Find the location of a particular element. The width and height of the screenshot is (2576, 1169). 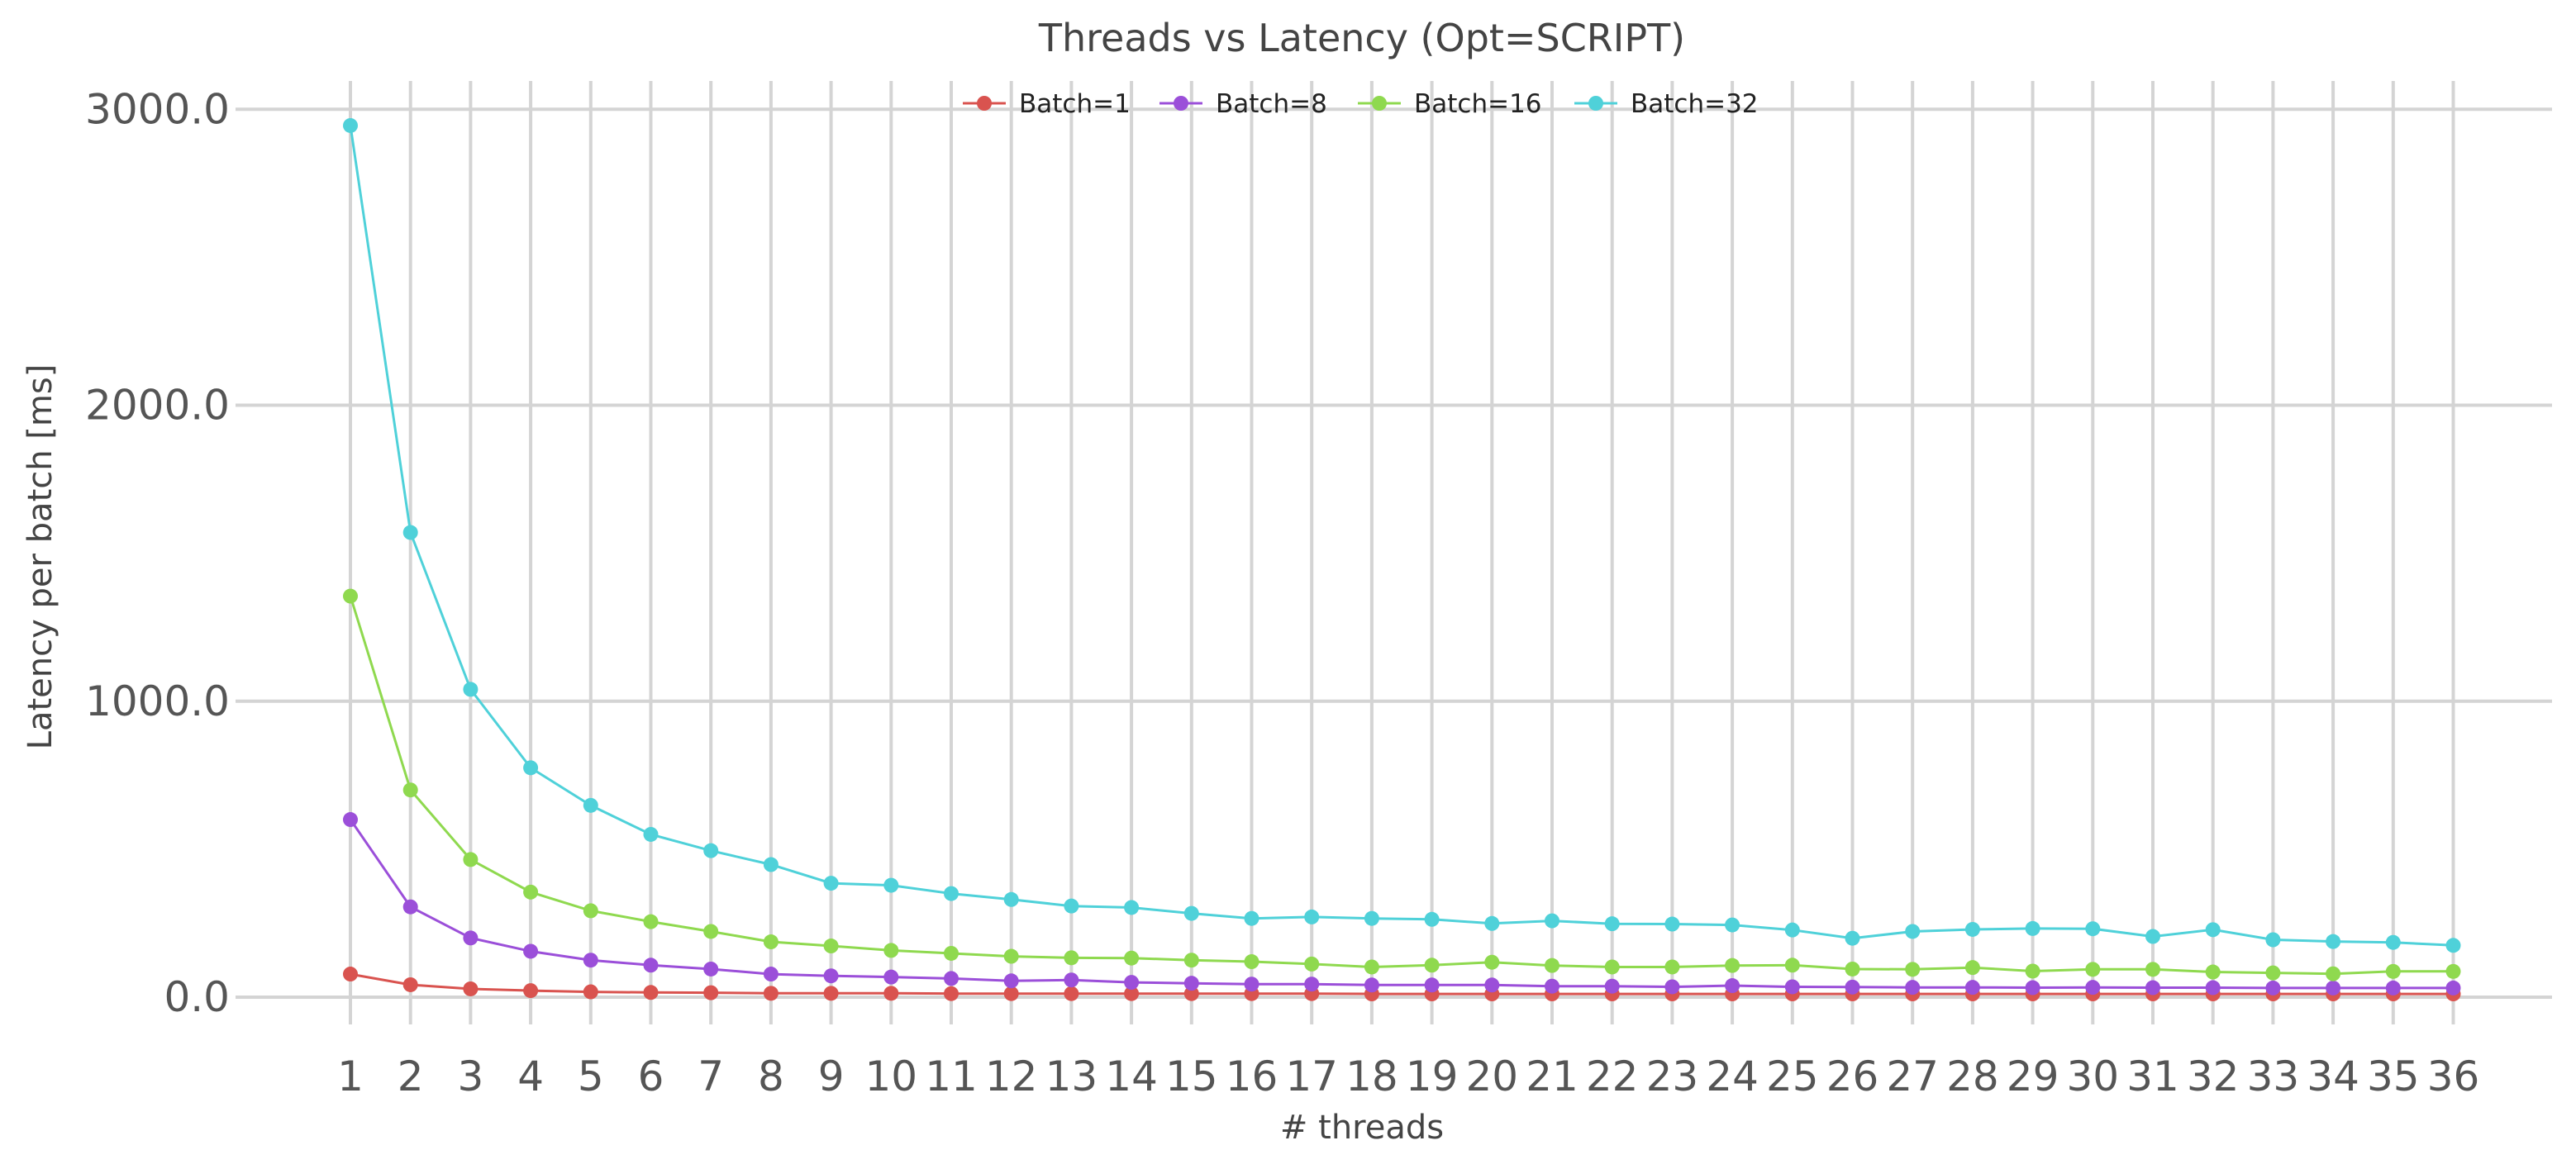

legend-label: Batch=32 is located at coordinates (1695, 104).